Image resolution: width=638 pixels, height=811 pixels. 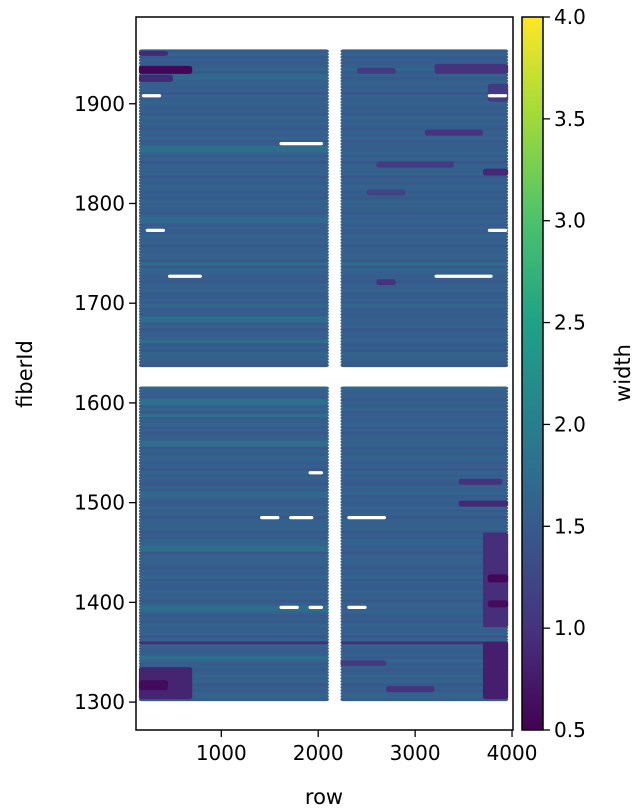 What do you see at coordinates (424, 555) in the screenshot?
I see `heatmap-row-b0-f1447-s1` at bounding box center [424, 555].